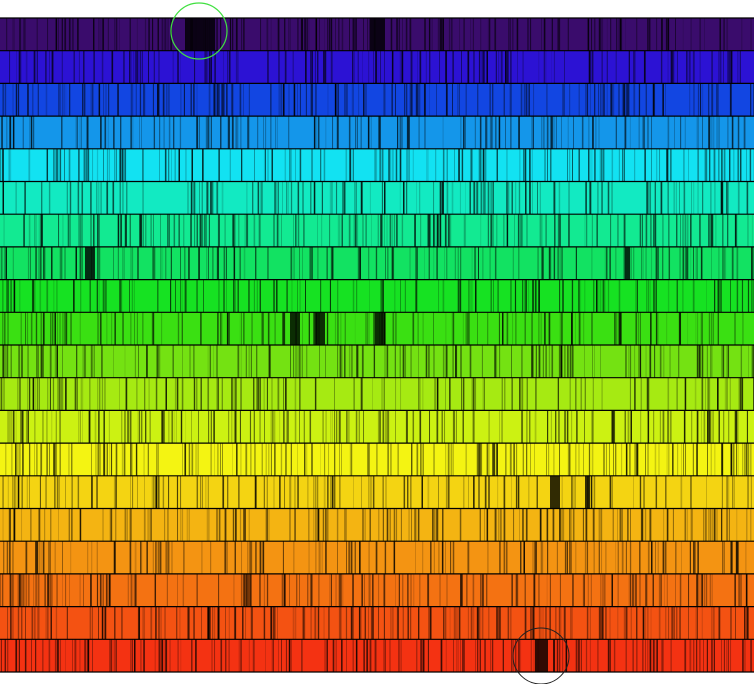  Describe the element at coordinates (541, 655) in the screenshot. I see `highlight-circle` at that location.